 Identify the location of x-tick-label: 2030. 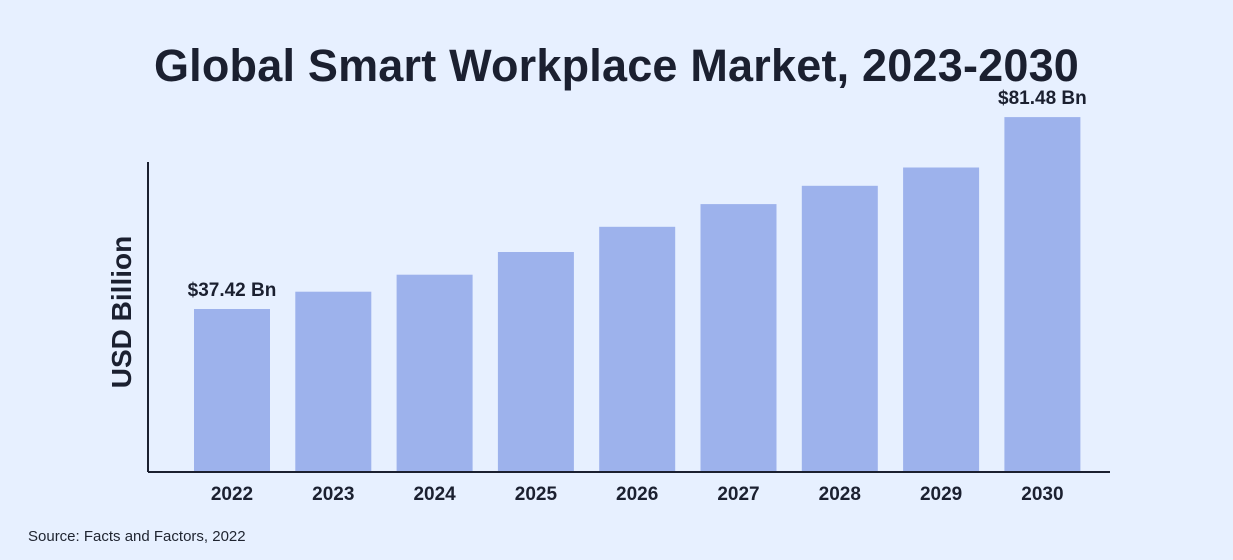
(1042, 494).